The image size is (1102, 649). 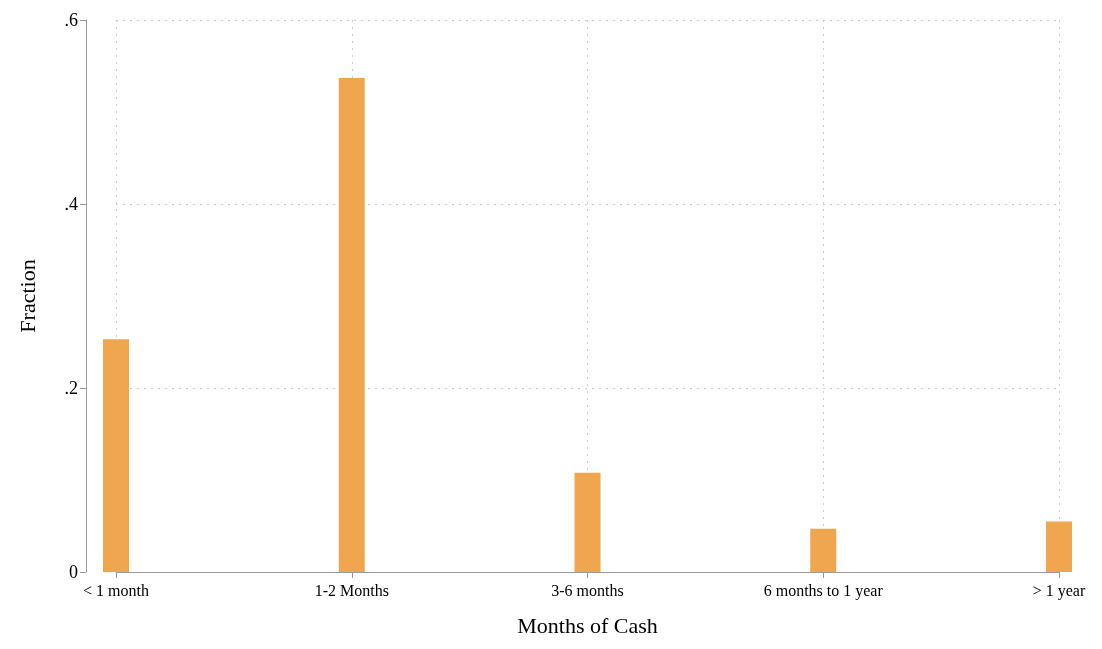 What do you see at coordinates (116, 590) in the screenshot?
I see `x-tick-label: < 1 month` at bounding box center [116, 590].